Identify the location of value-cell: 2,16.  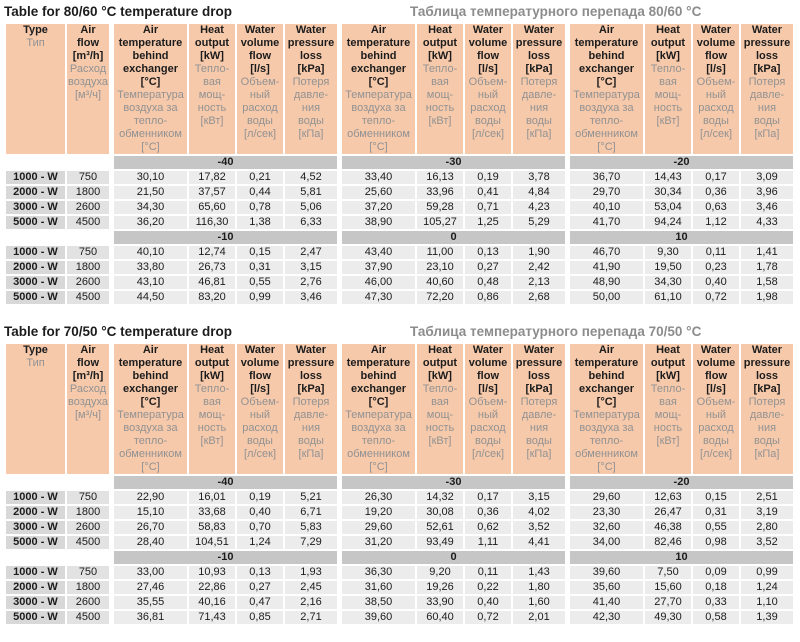
(311, 602).